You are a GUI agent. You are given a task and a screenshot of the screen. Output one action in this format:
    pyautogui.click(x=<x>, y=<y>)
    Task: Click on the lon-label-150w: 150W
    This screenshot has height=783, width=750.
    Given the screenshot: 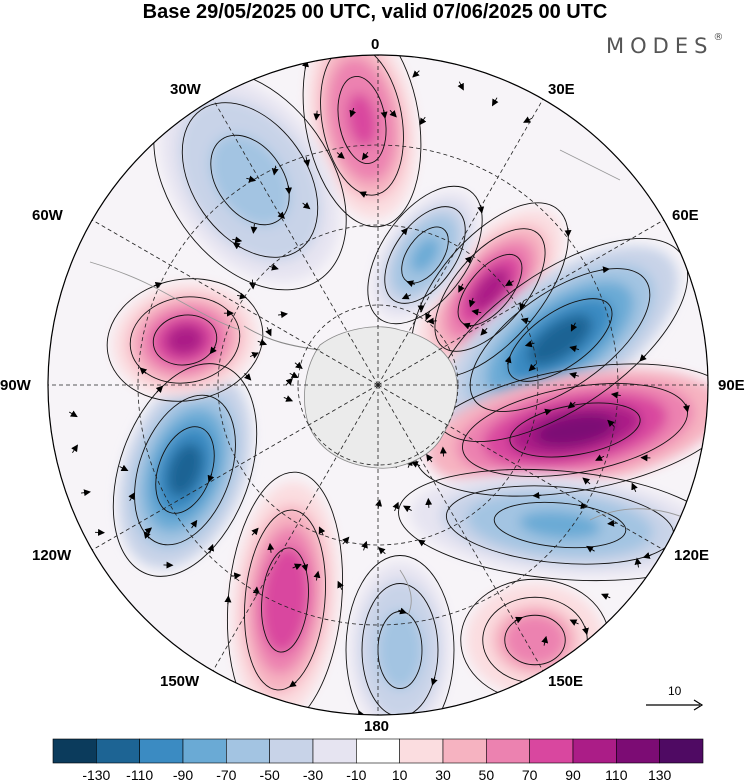 What is the action you would take?
    pyautogui.click(x=180, y=681)
    